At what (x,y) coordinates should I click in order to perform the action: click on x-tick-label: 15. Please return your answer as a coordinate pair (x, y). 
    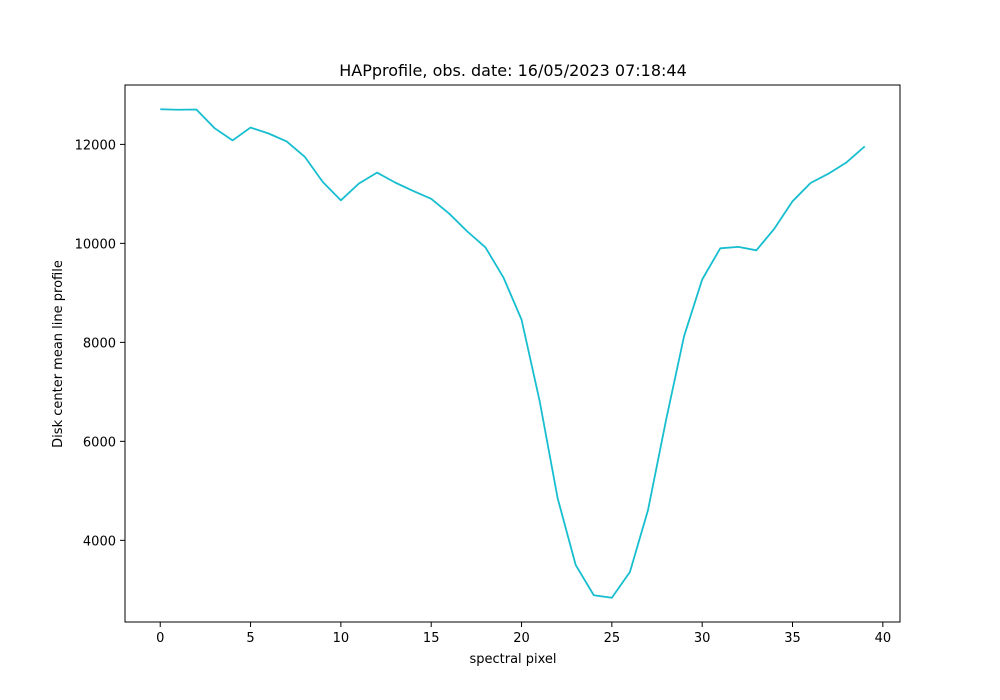
    Looking at the image, I should click on (431, 638).